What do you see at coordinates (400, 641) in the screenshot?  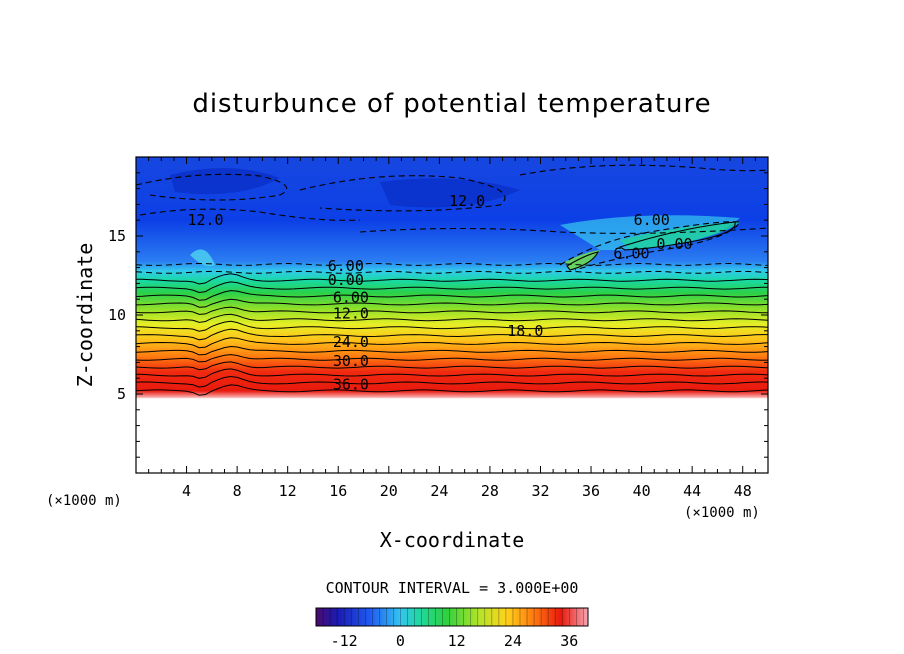 I see `colorbar-tick-label: 0` at bounding box center [400, 641].